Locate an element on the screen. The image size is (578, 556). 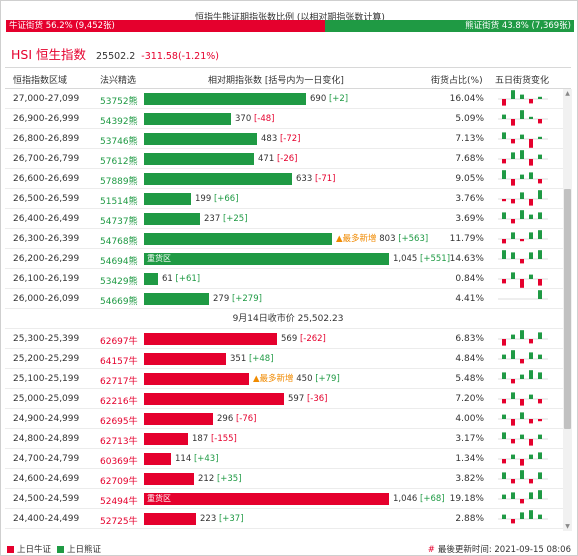
table-row: 24,900-24,999 62695牛 296 [-76] 4.00% is located at coordinates (288, 419).